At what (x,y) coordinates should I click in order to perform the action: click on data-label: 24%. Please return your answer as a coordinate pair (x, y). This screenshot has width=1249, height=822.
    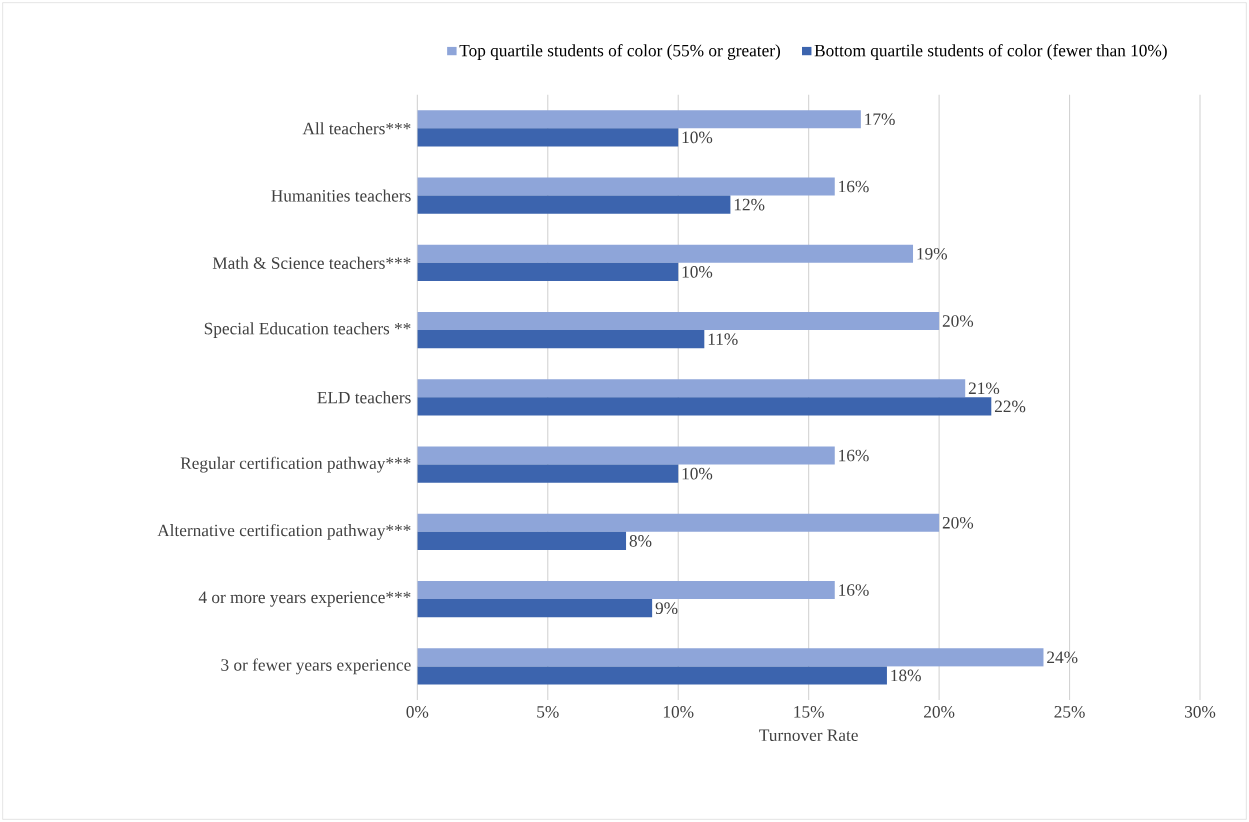
    Looking at the image, I should click on (1062, 657).